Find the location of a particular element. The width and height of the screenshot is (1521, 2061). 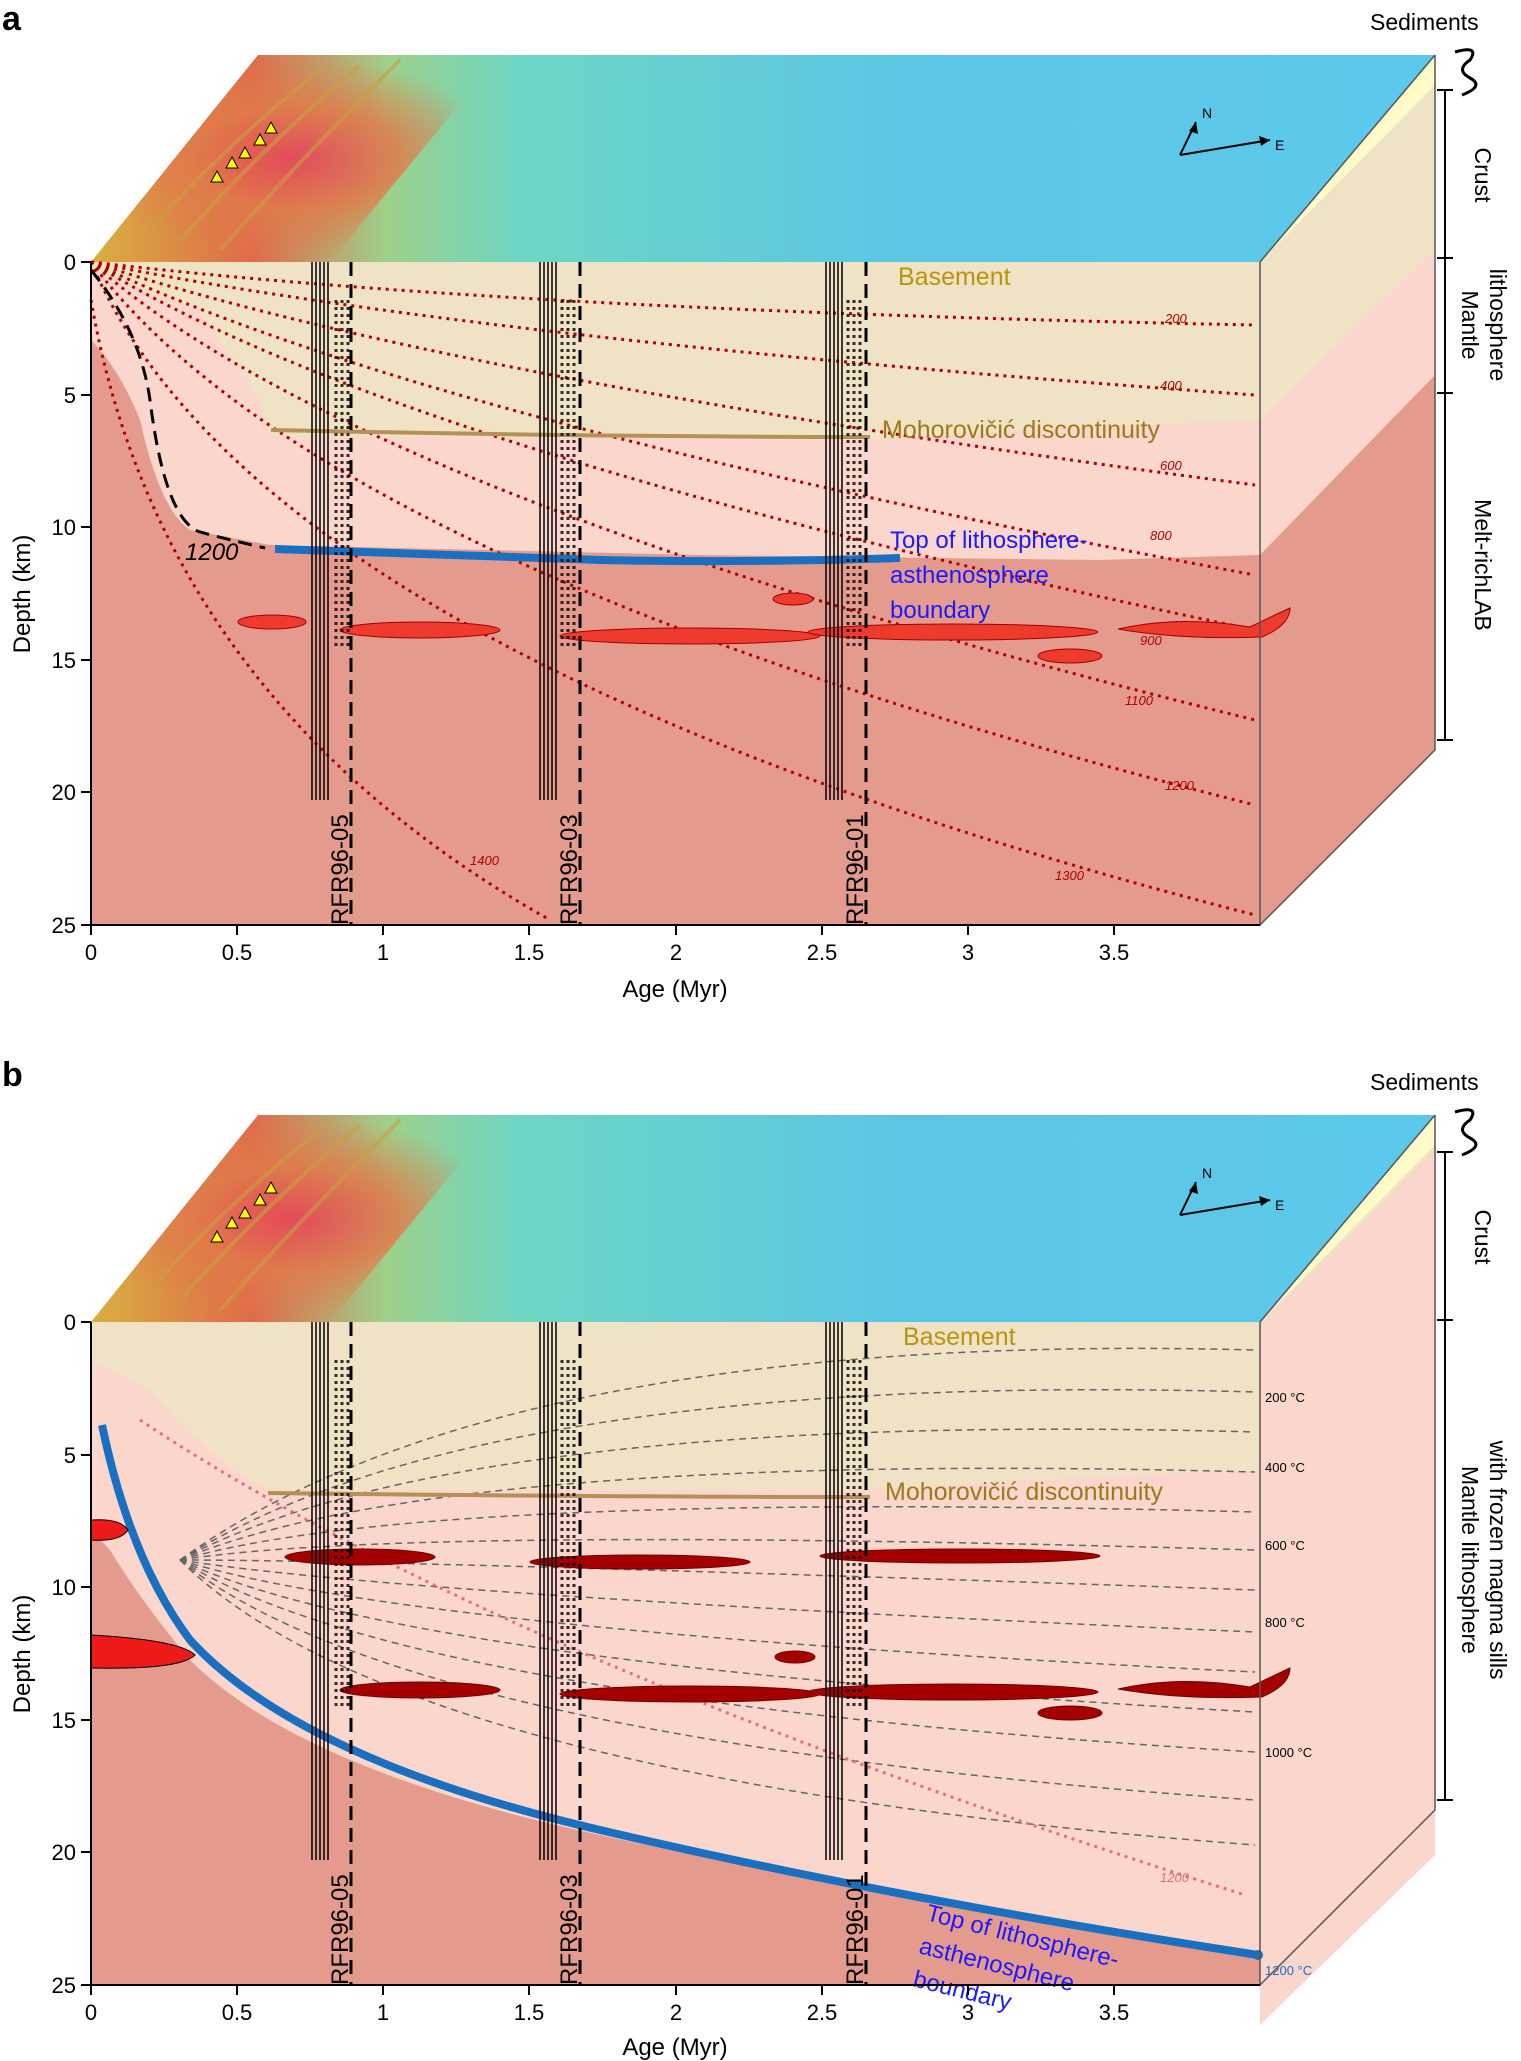

panel-b-ytick: 5 is located at coordinates (70, 1455).